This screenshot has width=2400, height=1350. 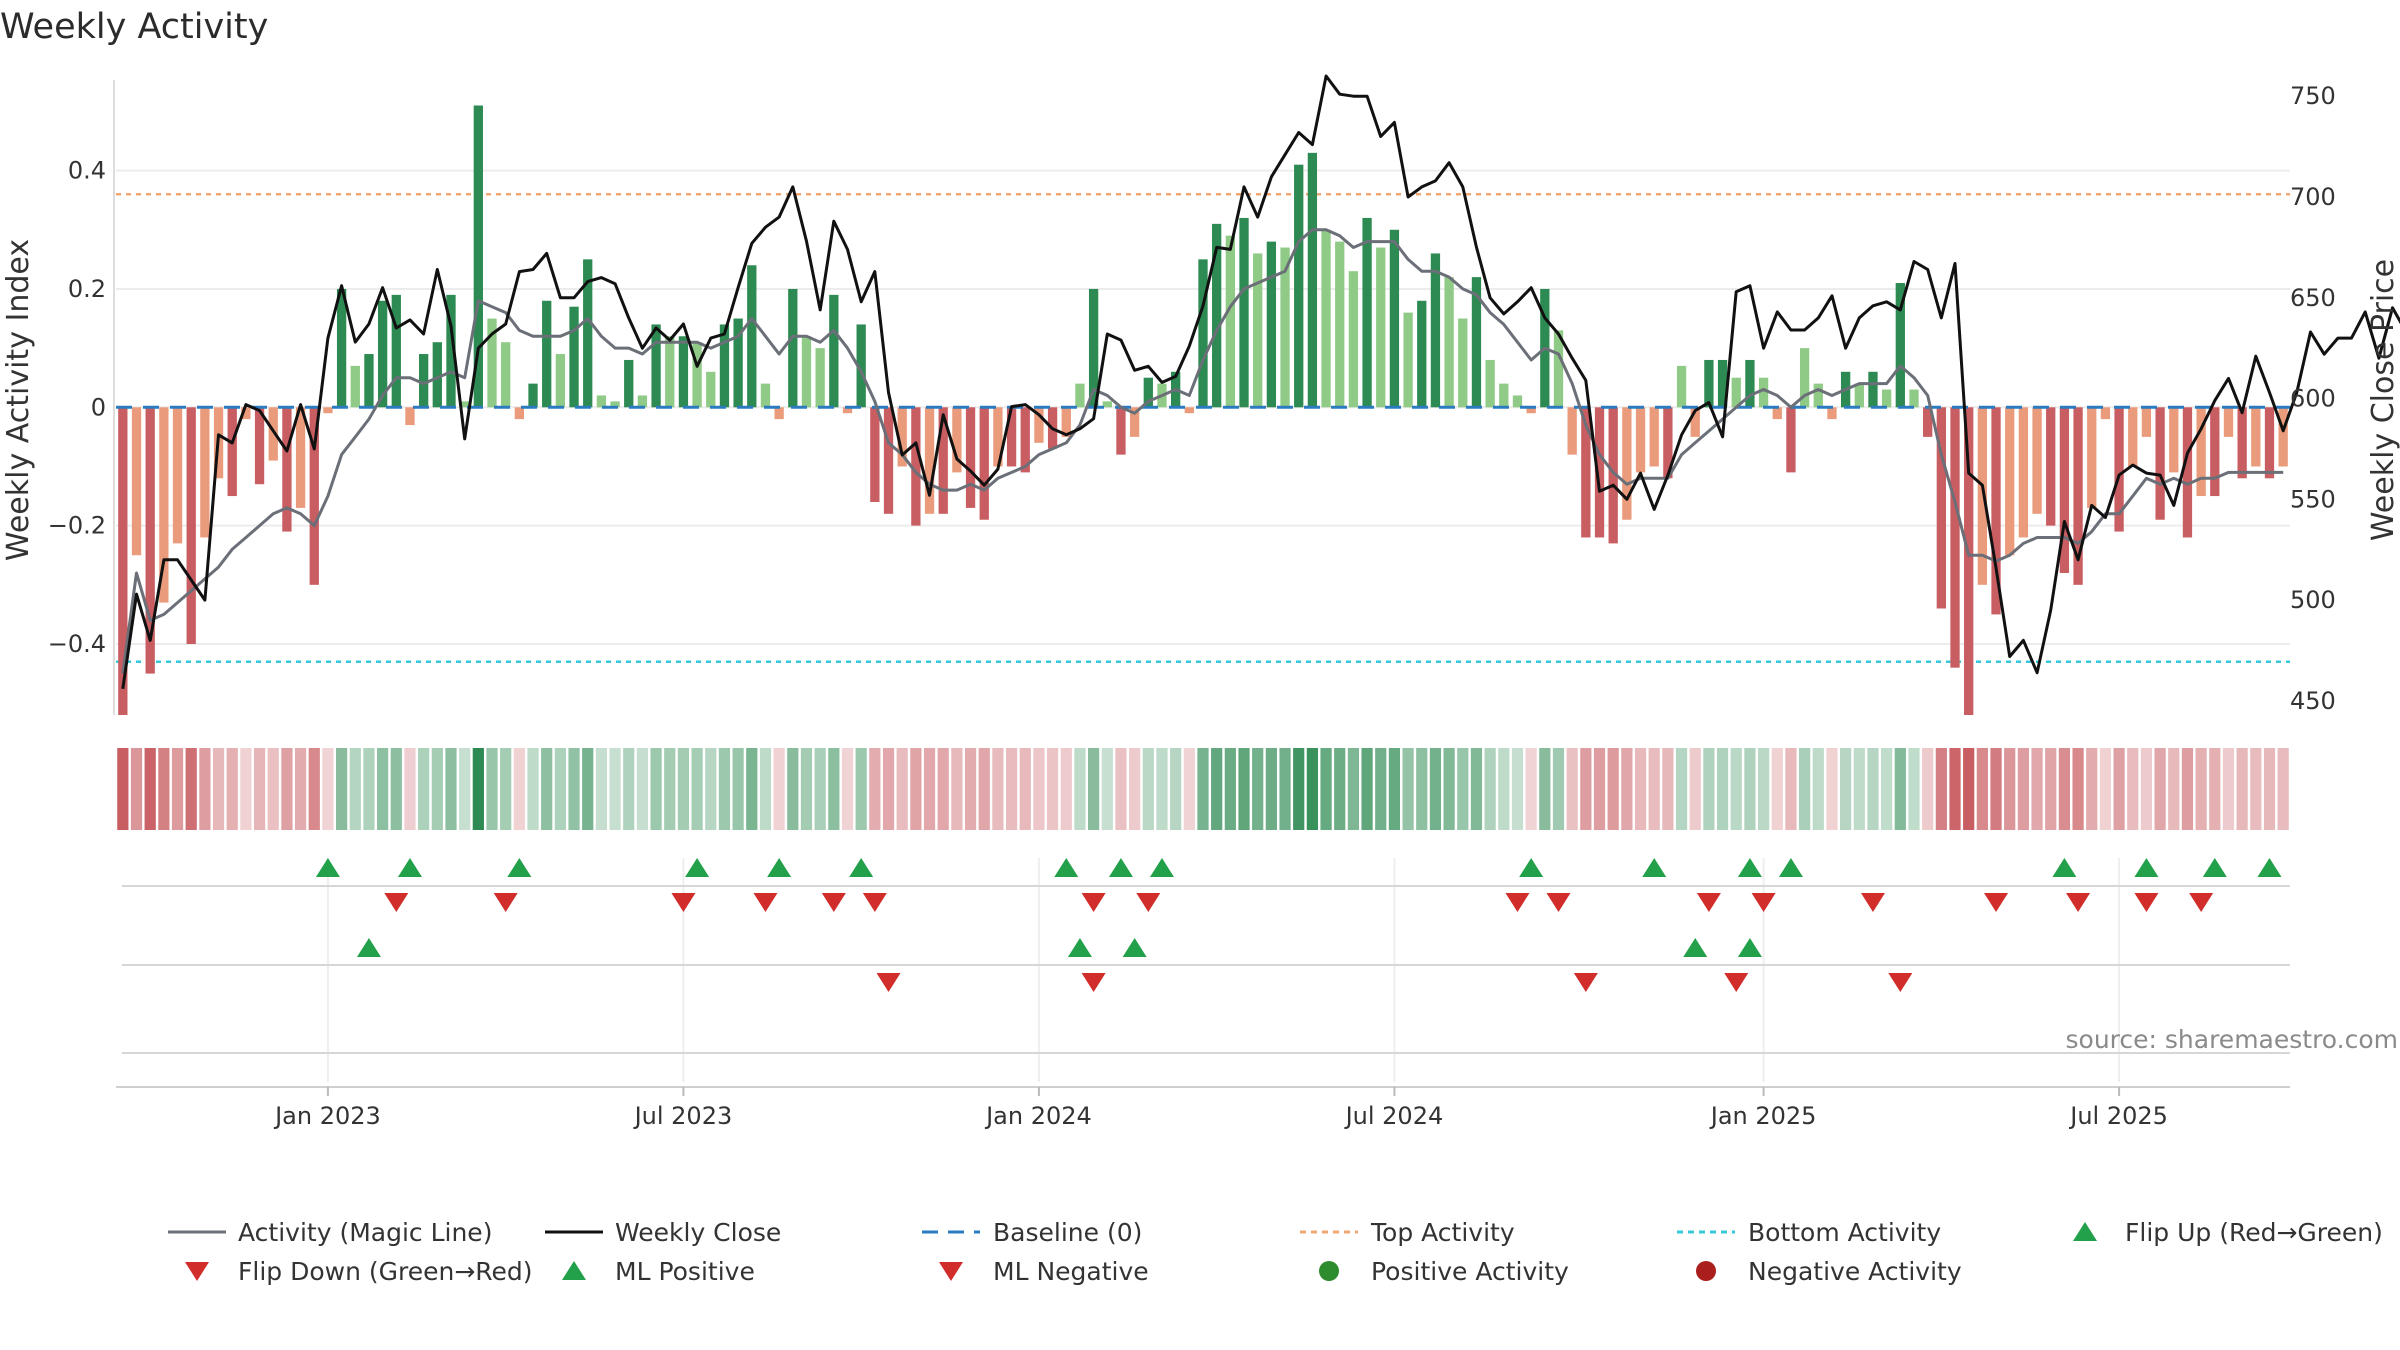 I want to click on ml-negative-marker, so click(x=888, y=982).